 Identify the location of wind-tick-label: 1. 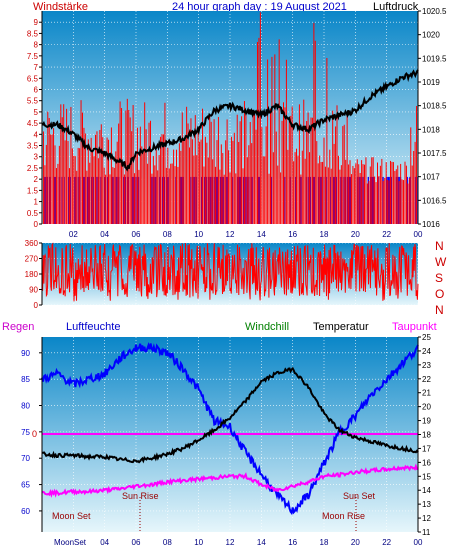
(36, 202).